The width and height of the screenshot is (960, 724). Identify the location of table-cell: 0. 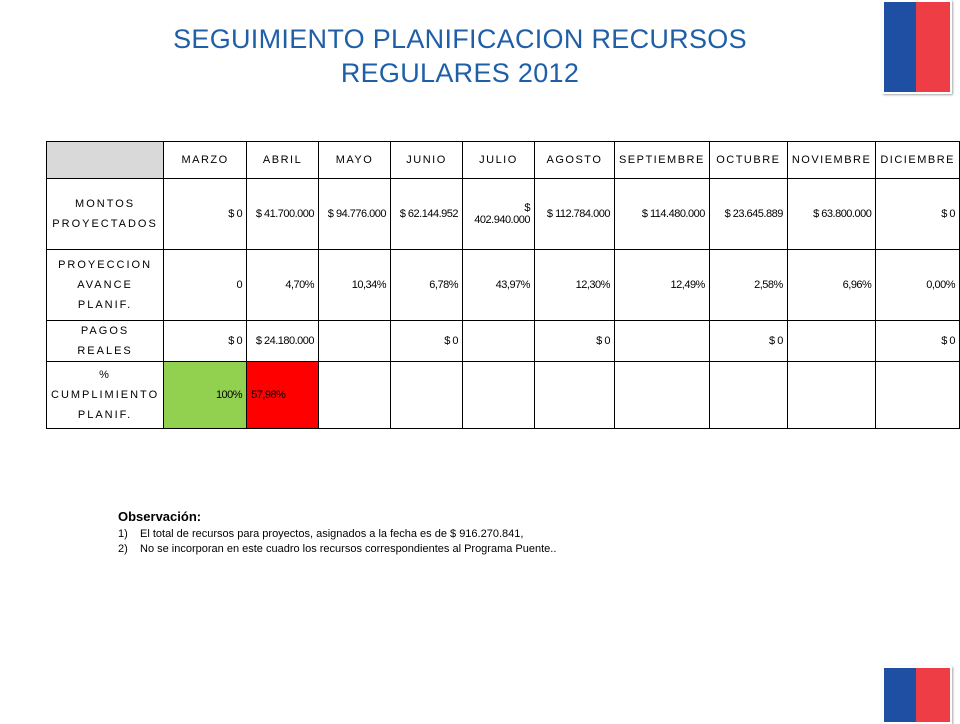
(205, 285).